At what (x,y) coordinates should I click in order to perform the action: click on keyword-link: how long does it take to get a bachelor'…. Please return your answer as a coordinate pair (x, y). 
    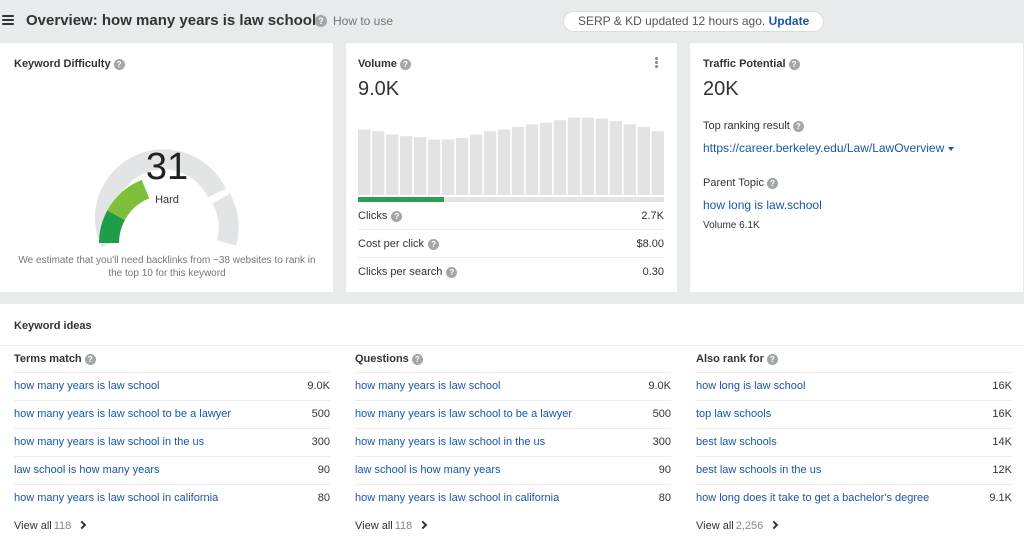
    Looking at the image, I should click on (813, 498).